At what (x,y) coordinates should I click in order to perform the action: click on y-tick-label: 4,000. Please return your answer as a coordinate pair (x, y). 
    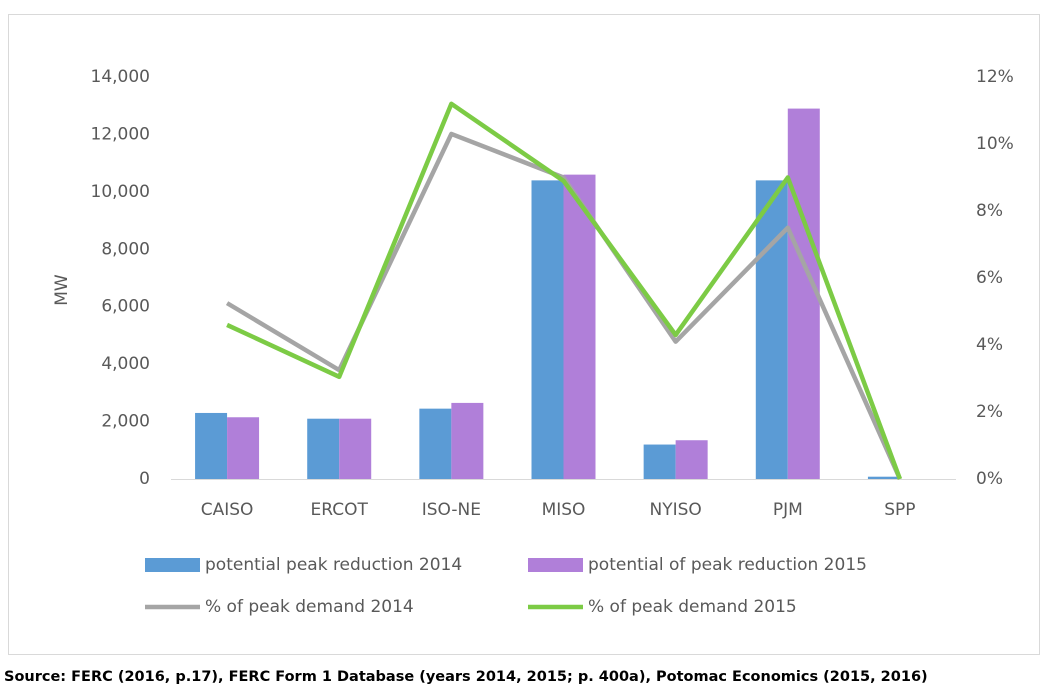
    Looking at the image, I should click on (125, 364).